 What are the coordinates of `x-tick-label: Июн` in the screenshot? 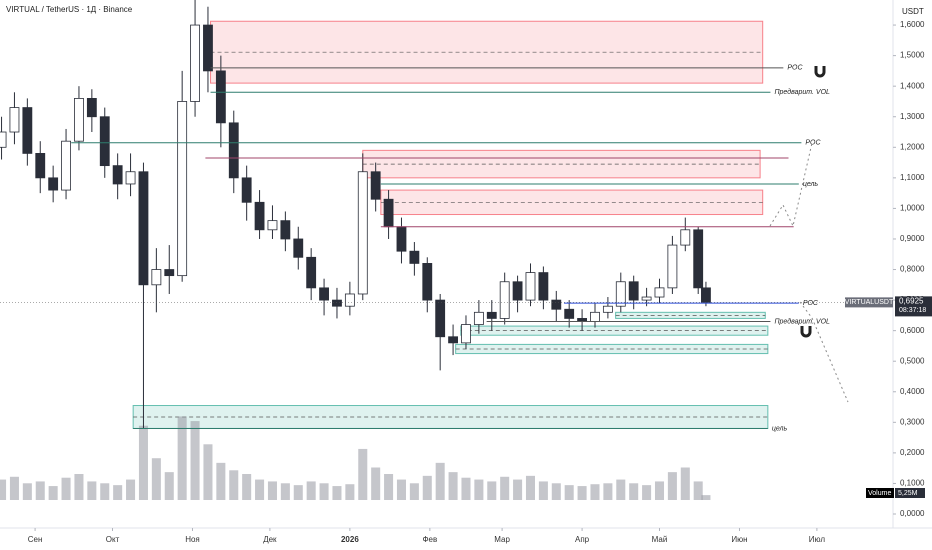 It's located at (739, 539).